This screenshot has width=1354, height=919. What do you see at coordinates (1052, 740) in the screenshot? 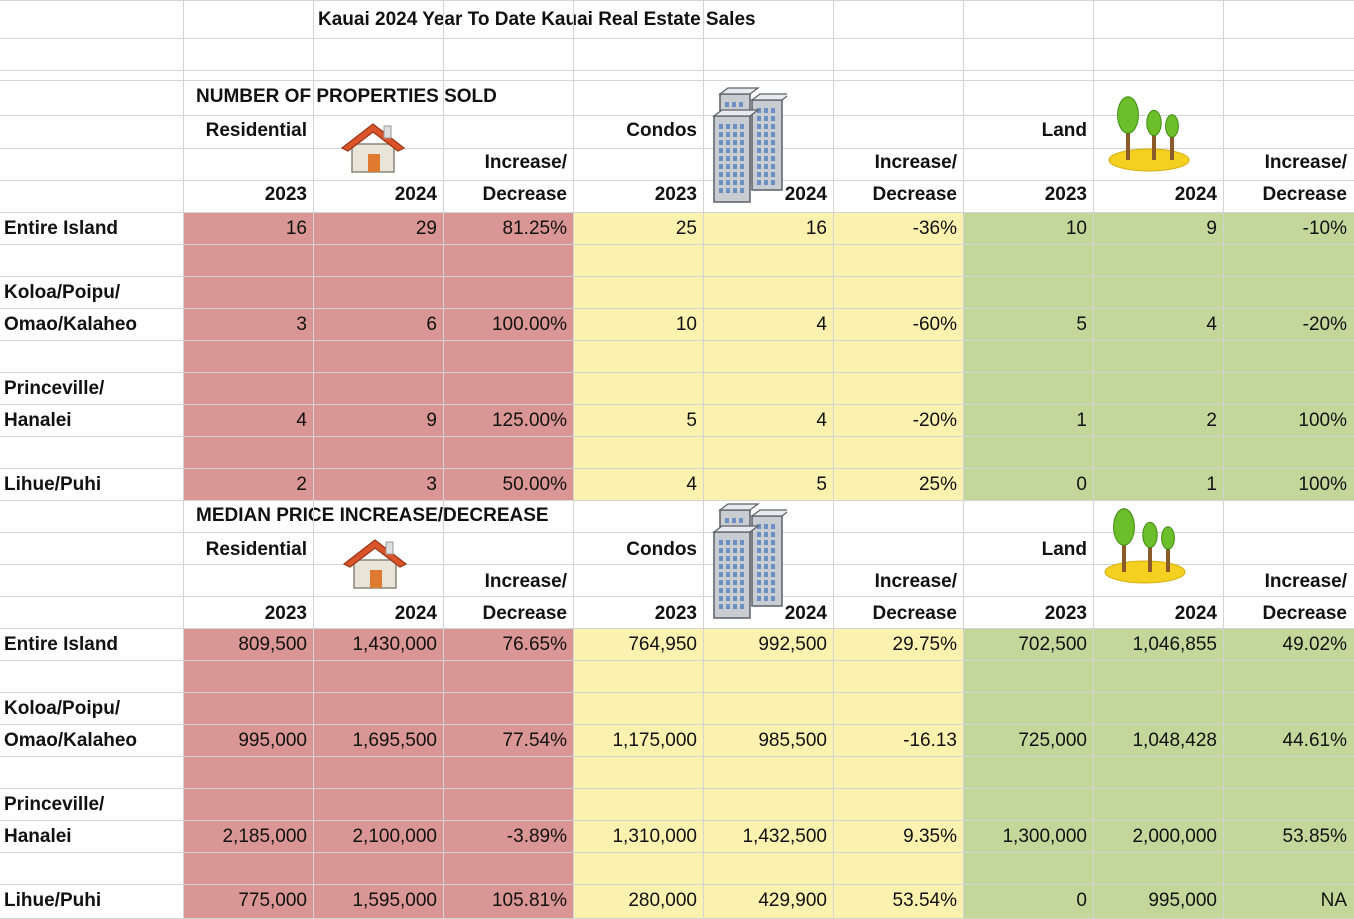
I see `data-cell: 725,000` at bounding box center [1052, 740].